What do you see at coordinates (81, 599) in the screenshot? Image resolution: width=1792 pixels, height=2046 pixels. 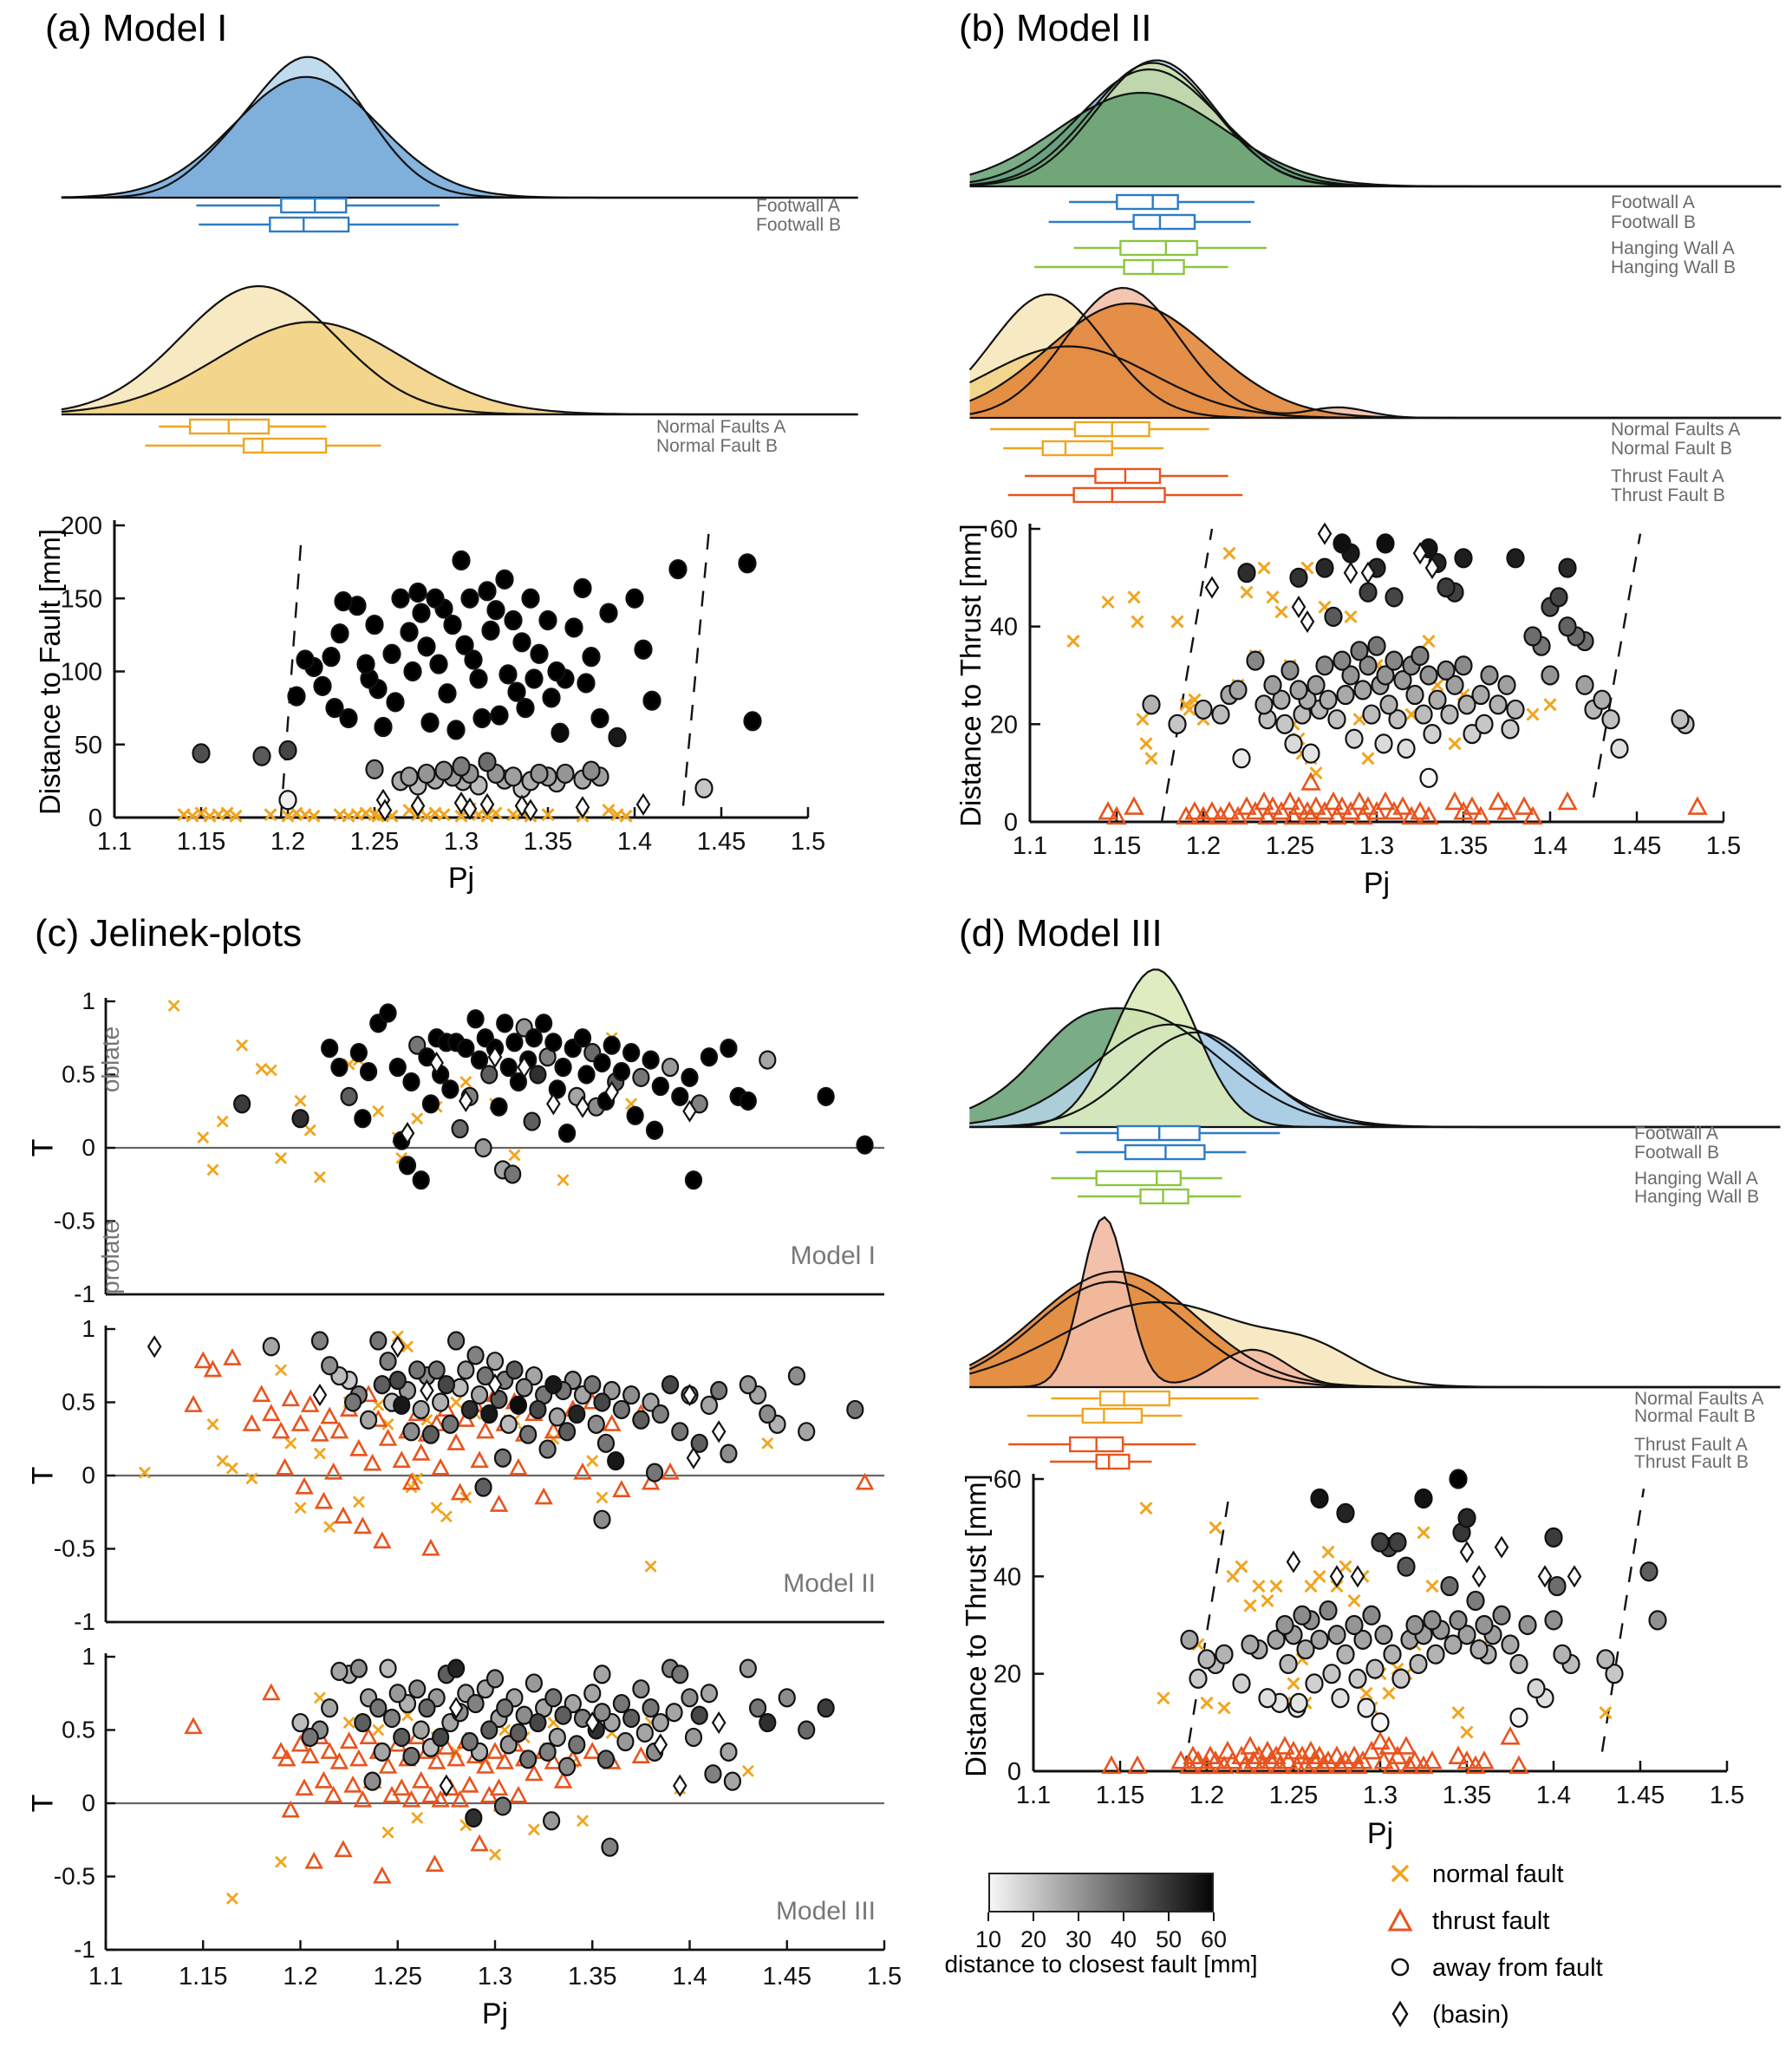 I see `svg-text: 150` at bounding box center [81, 599].